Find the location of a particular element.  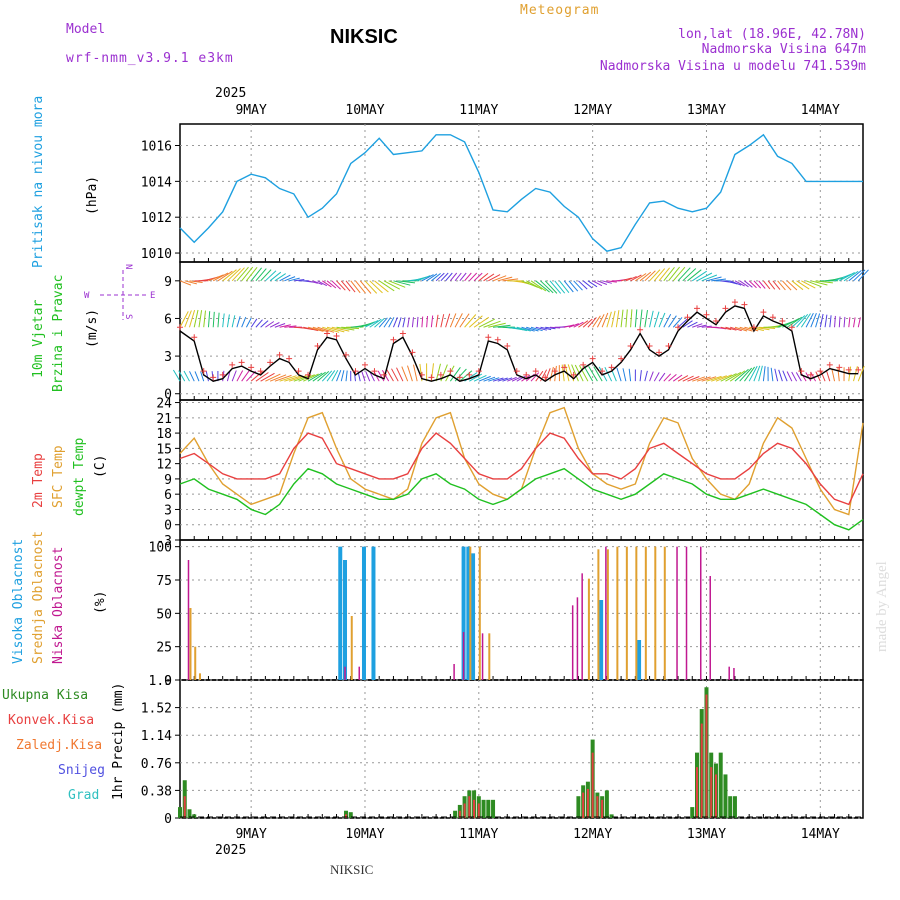

temp2m-label: 2m Temp is located at coordinates (38, 480).